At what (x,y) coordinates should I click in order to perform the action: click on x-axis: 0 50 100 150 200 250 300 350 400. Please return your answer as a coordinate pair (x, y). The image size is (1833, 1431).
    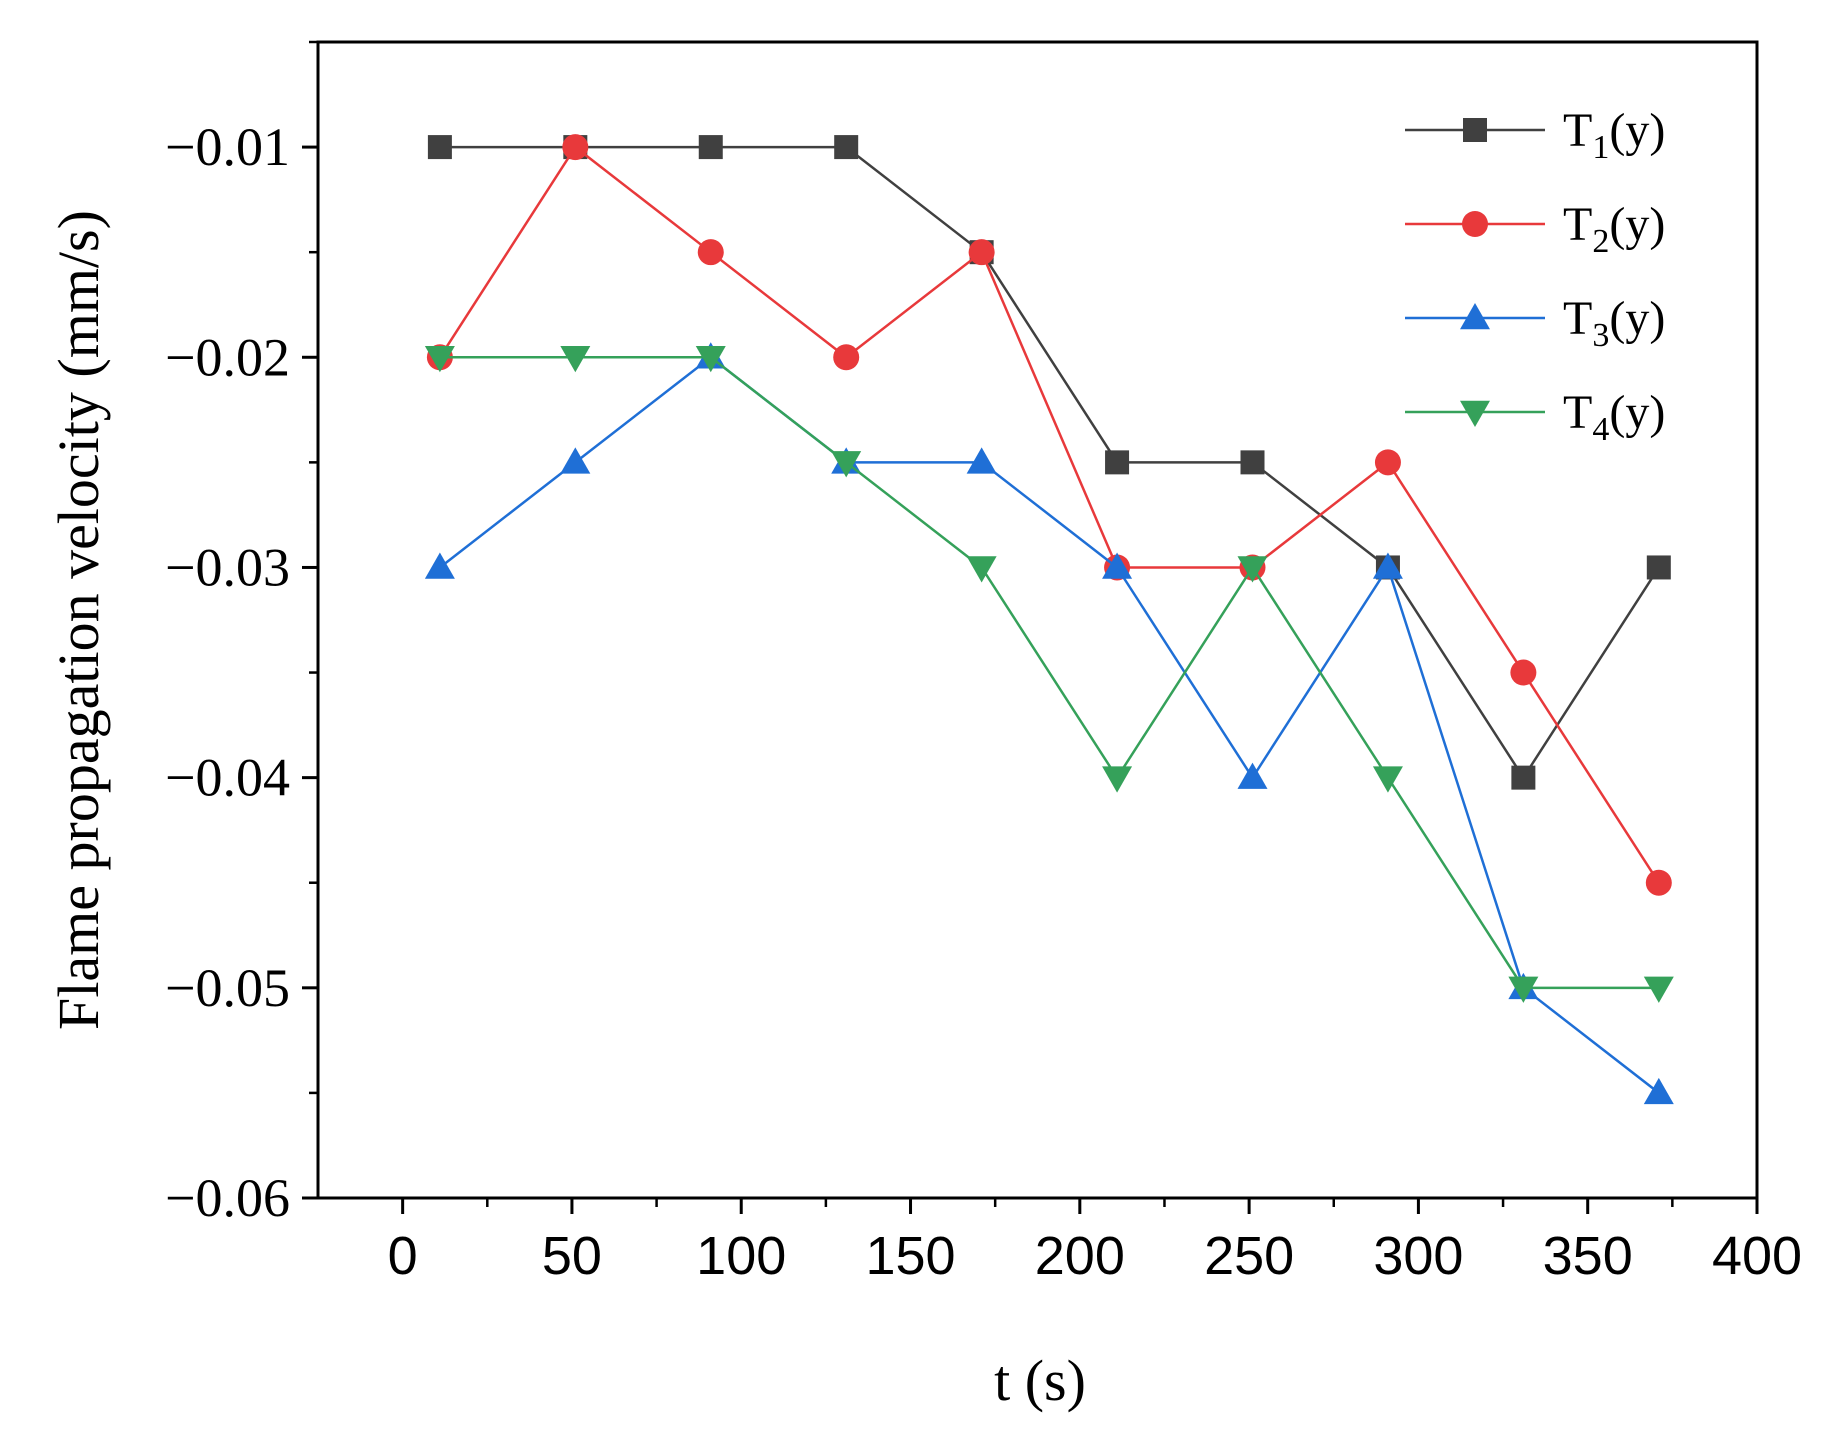
    Looking at the image, I should click on (1095, 1242).